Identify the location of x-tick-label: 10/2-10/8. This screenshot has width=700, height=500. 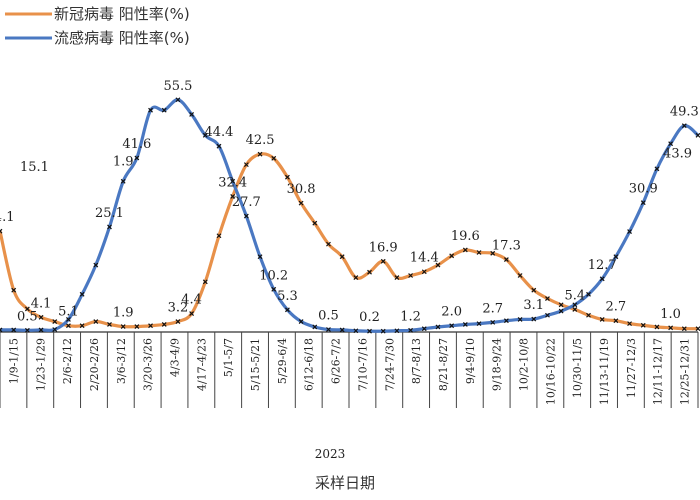
(524, 364).